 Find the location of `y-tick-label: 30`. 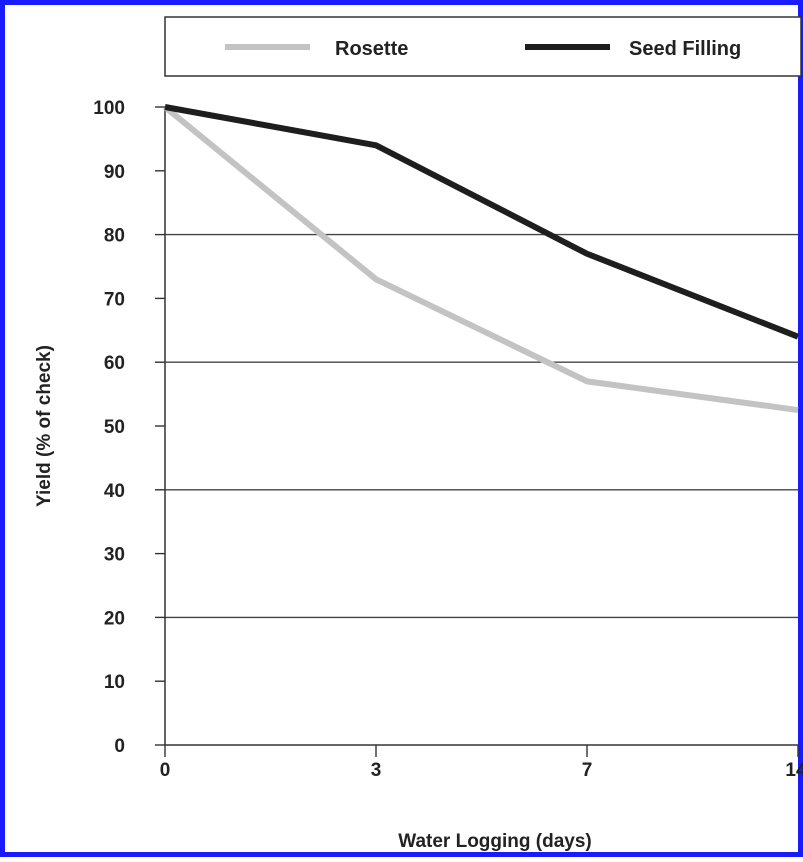

y-tick-label: 30 is located at coordinates (114, 555).